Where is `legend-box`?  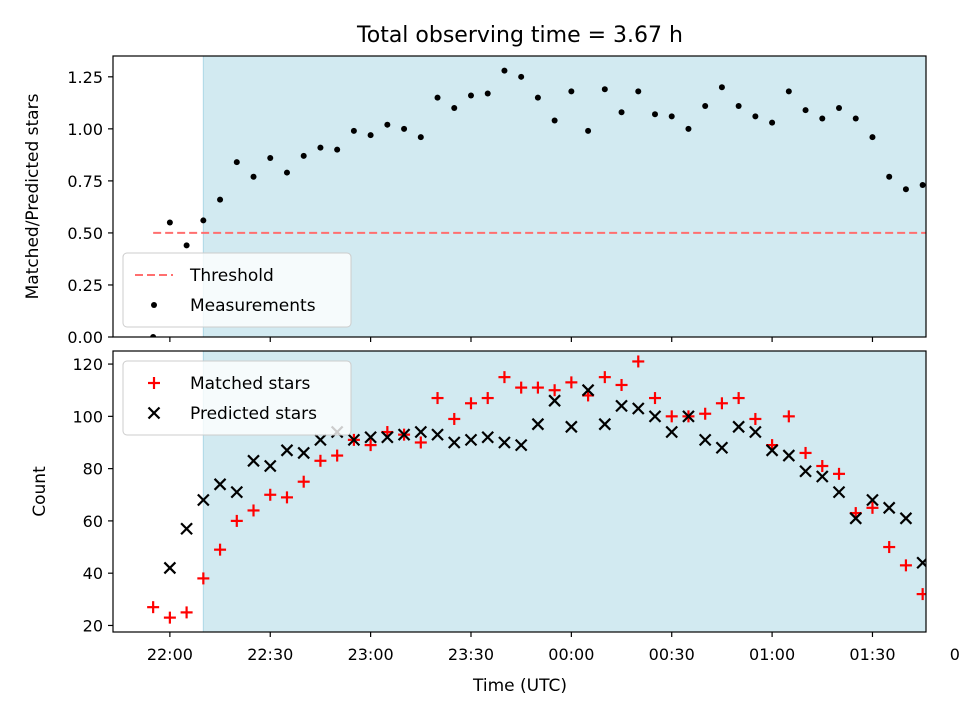
legend-box is located at coordinates (237, 290).